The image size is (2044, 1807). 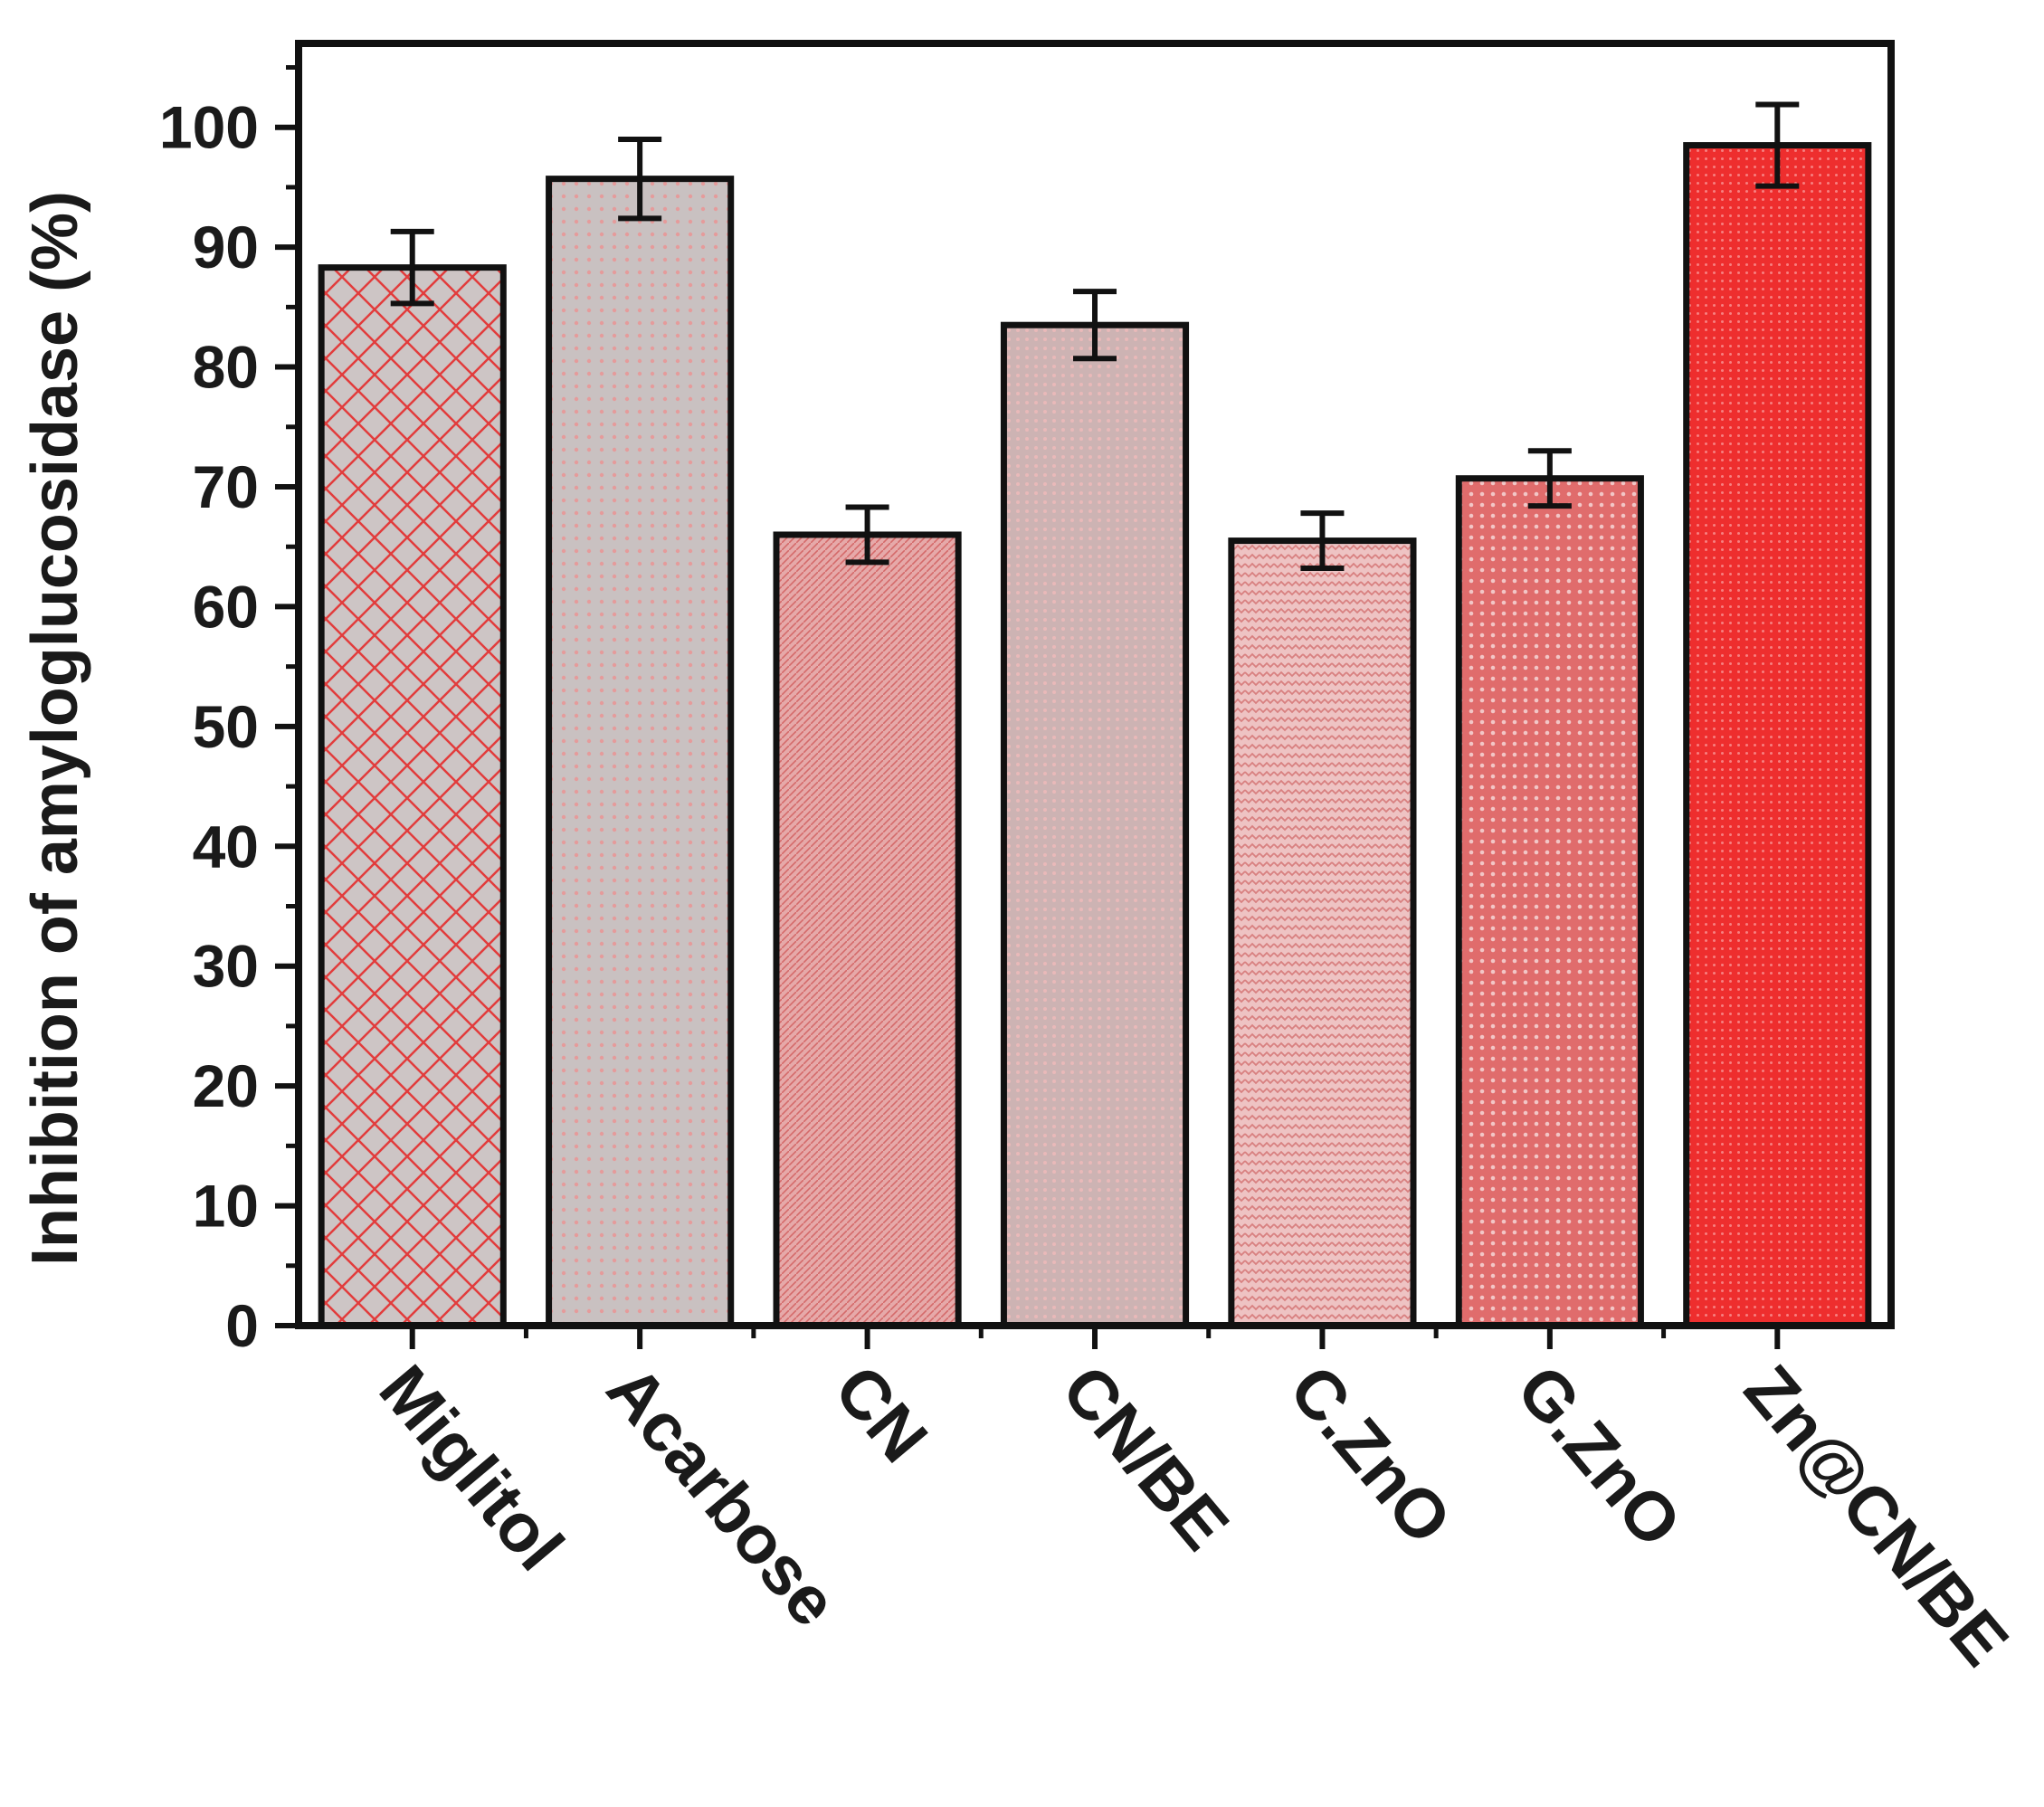 What do you see at coordinates (640, 753) in the screenshot?
I see `bar-acarbose` at bounding box center [640, 753].